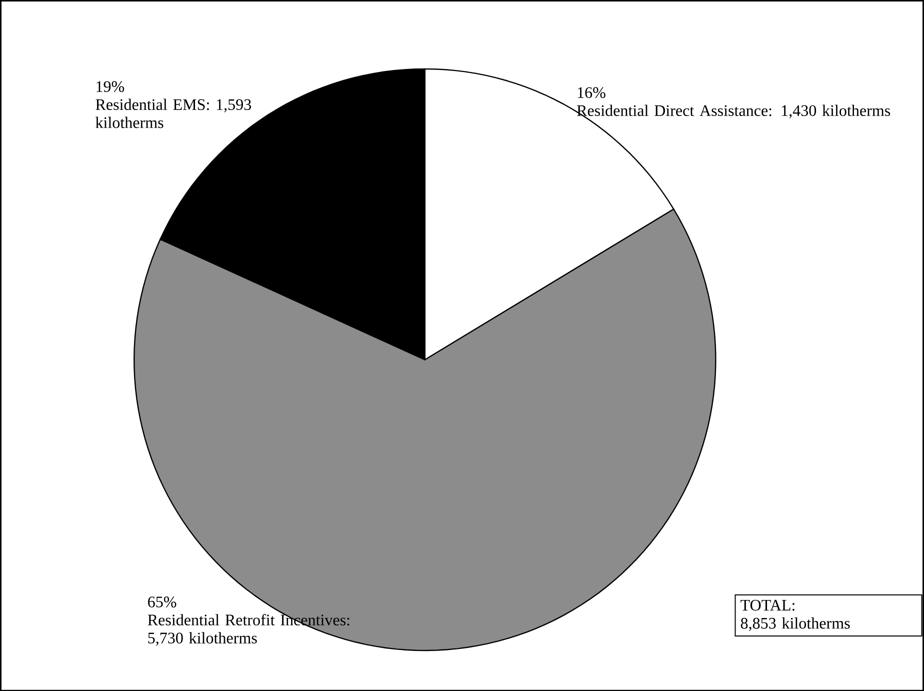 The height and width of the screenshot is (691, 924). What do you see at coordinates (162, 602) in the screenshot?
I see `text: 65%` at bounding box center [162, 602].